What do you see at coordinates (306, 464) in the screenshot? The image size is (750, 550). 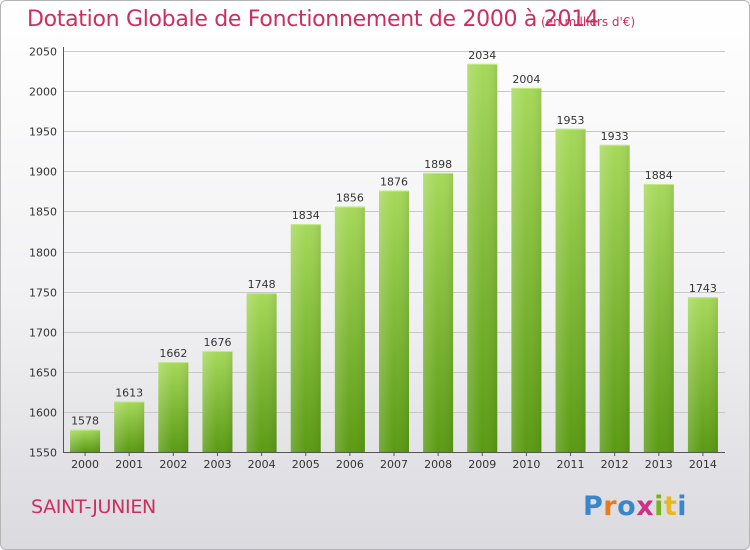 I see `x-tick-label: 2005` at bounding box center [306, 464].